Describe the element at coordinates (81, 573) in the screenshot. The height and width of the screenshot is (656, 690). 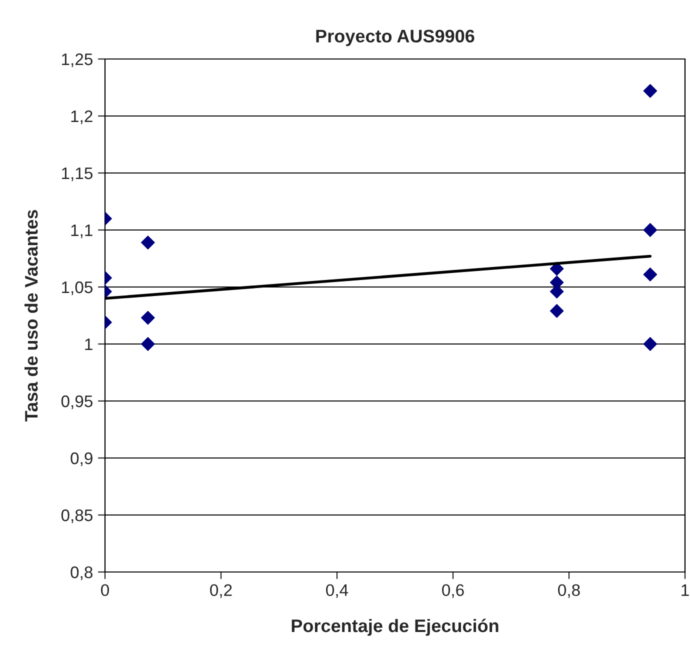
I see `y-tick-label: 0,8` at that location.